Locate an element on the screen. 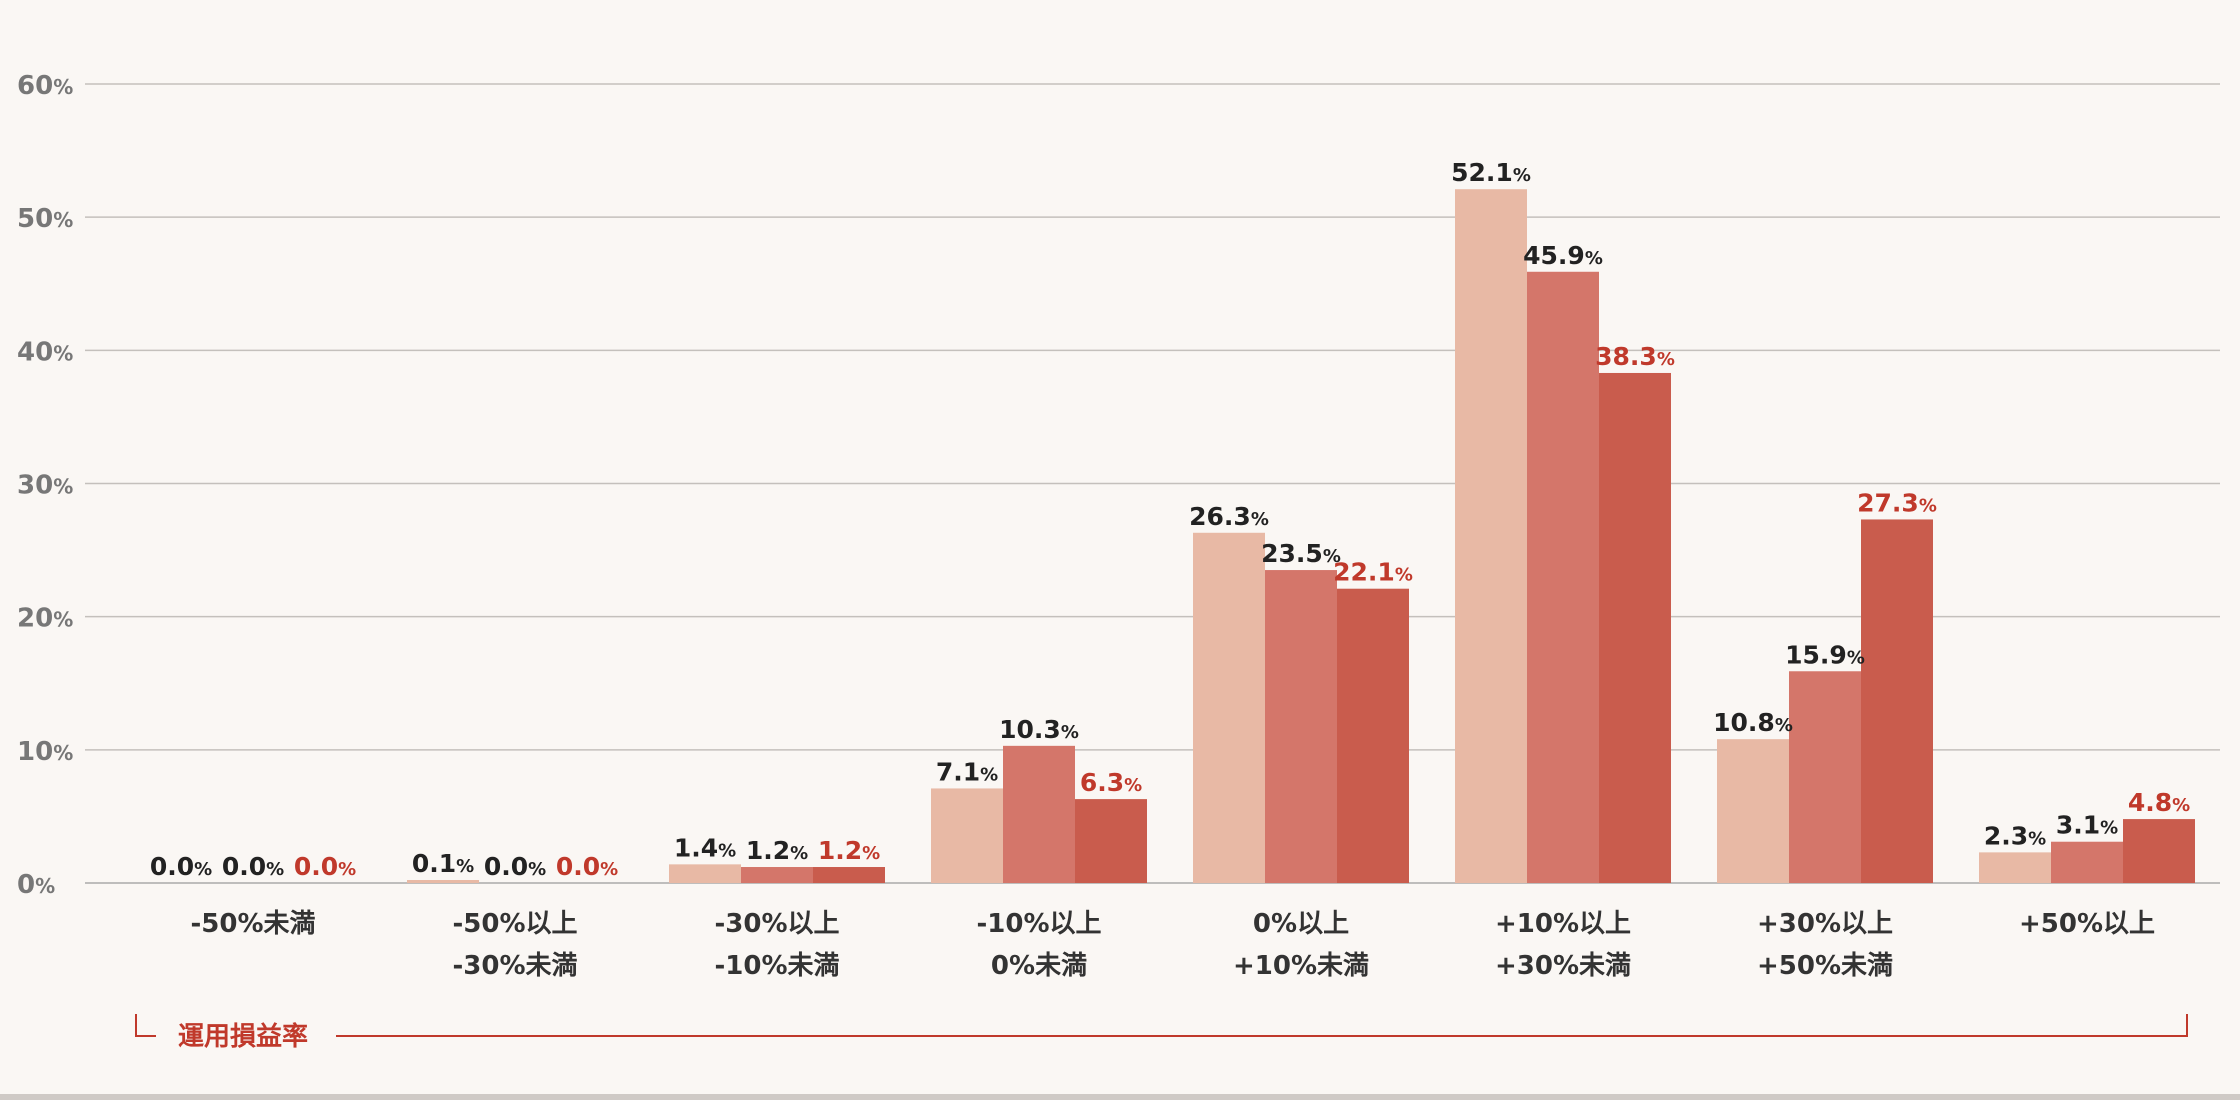 The height and width of the screenshot is (1100, 2240). y-axis-ticks: 0% 10% 20% 30% 40% 50% 60% is located at coordinates (45, 485).